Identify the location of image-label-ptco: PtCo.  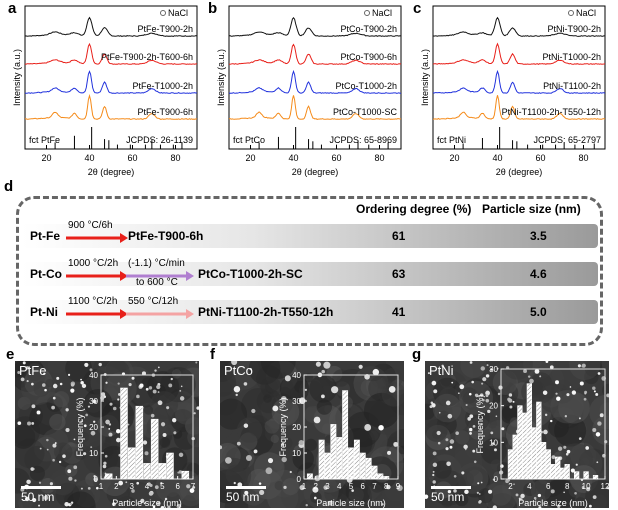
(238, 370).